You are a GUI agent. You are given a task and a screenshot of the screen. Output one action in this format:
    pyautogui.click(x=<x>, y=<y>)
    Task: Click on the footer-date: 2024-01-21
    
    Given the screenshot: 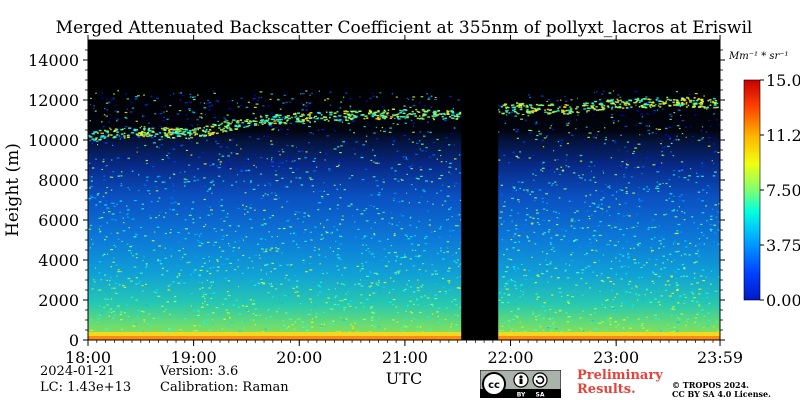 What is the action you would take?
    pyautogui.click(x=77, y=371)
    